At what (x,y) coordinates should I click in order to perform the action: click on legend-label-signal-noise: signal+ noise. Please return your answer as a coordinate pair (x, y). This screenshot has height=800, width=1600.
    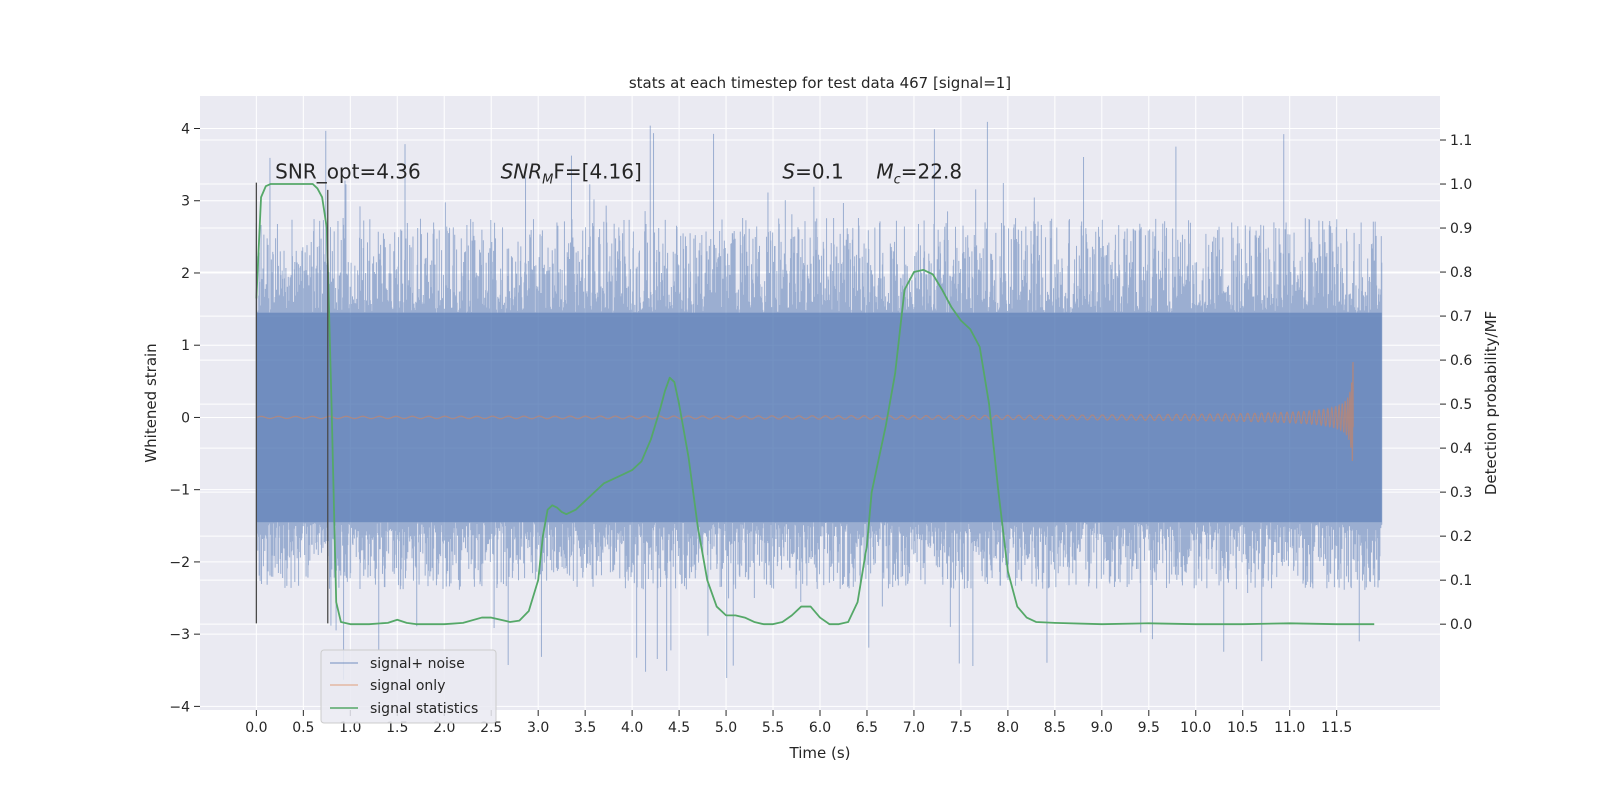
    Looking at the image, I should click on (417, 664).